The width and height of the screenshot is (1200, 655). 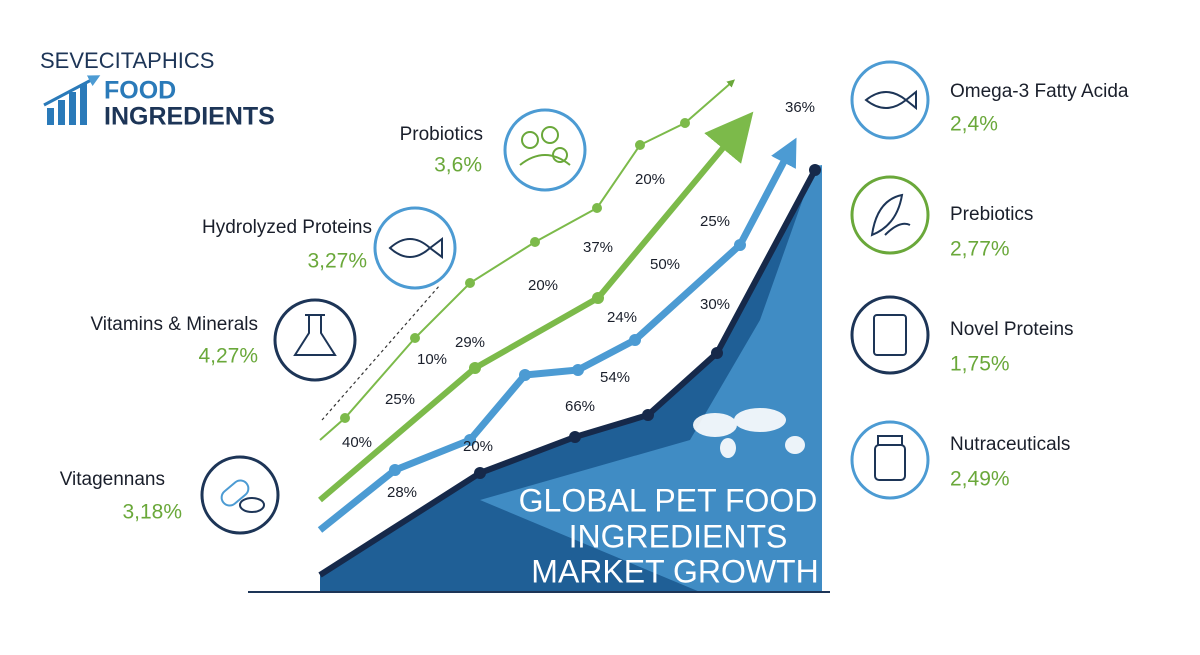 I want to click on logo: SEVECITAPHICS FOOD INGREDIENTS, so click(x=157, y=89).